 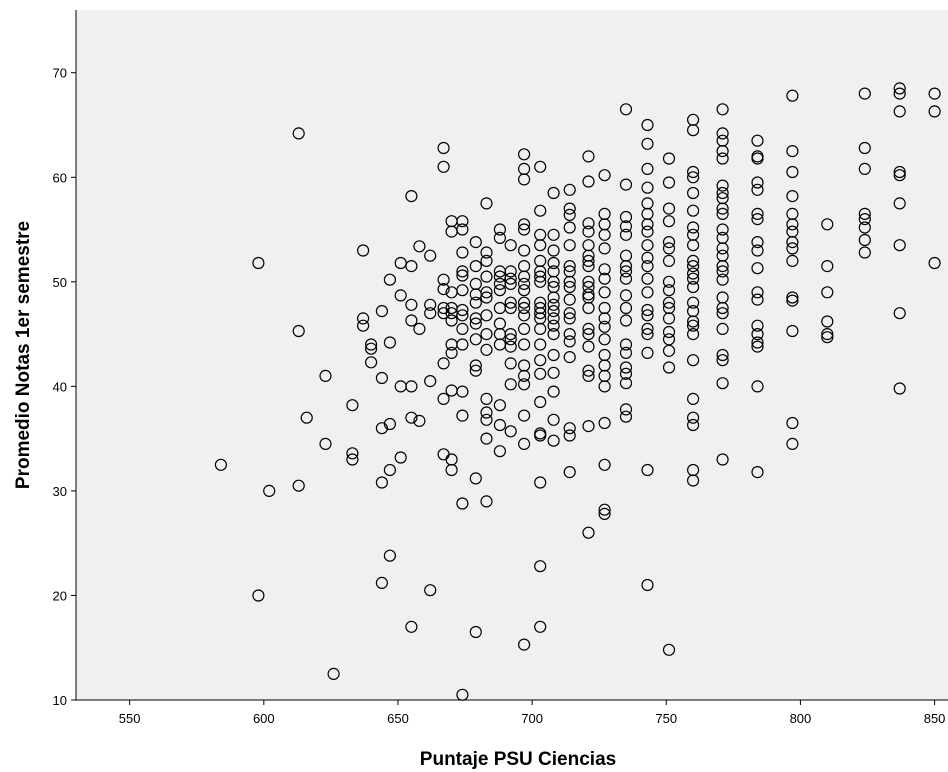 I want to click on y-axis-ticks: 10 20 30 40 50 60 70, so click(x=64, y=387).